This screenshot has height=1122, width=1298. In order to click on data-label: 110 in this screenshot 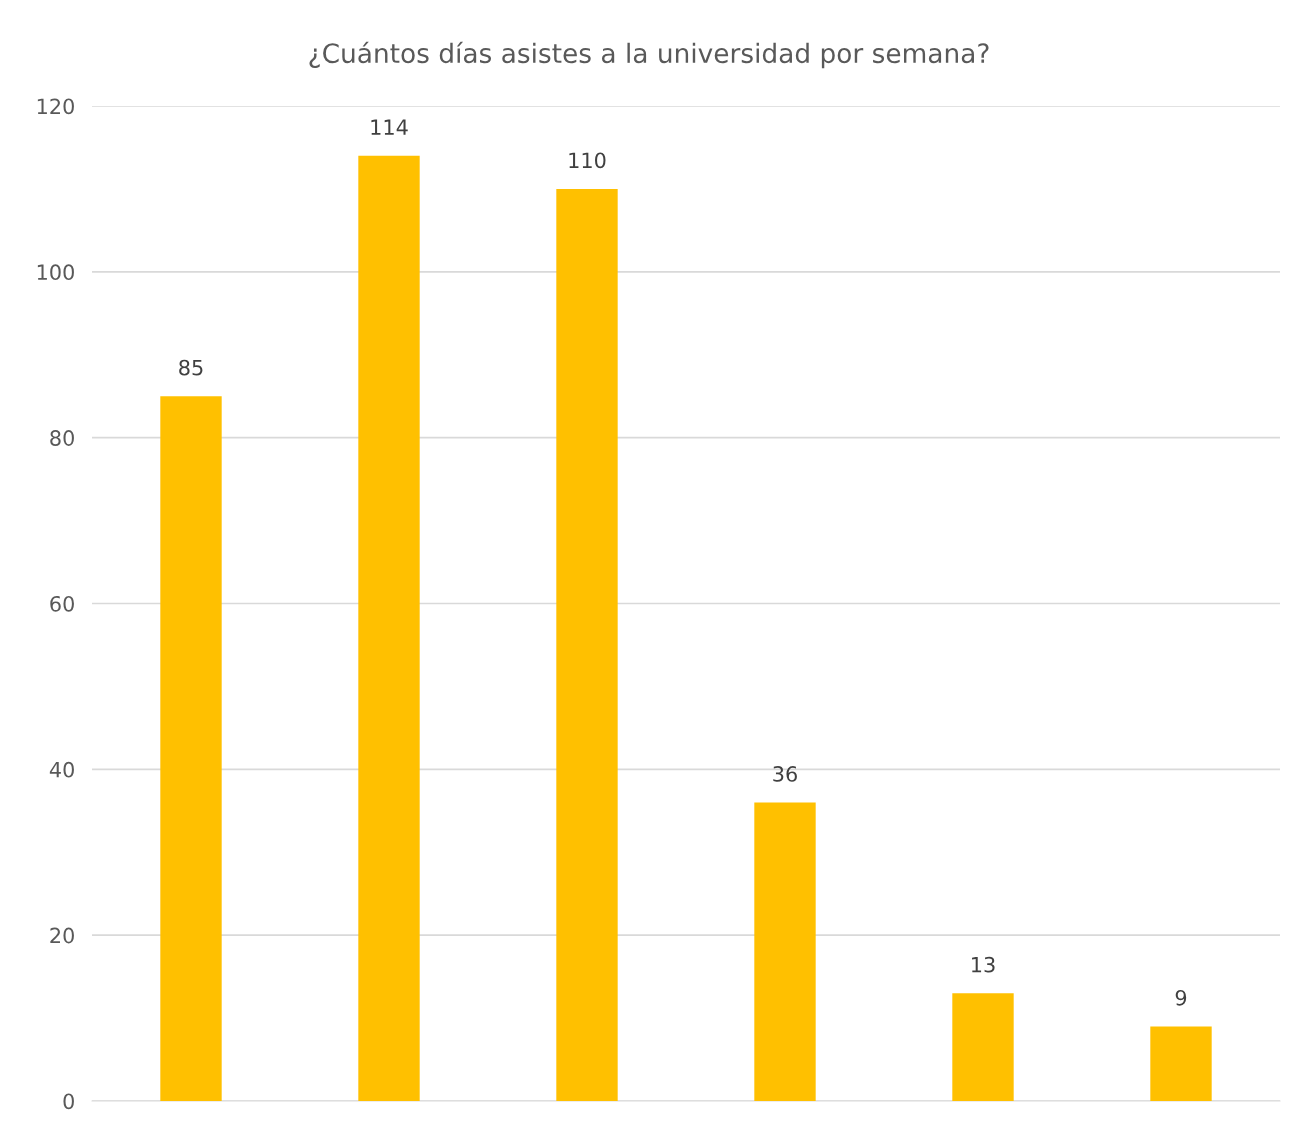, I will do `click(587, 160)`.